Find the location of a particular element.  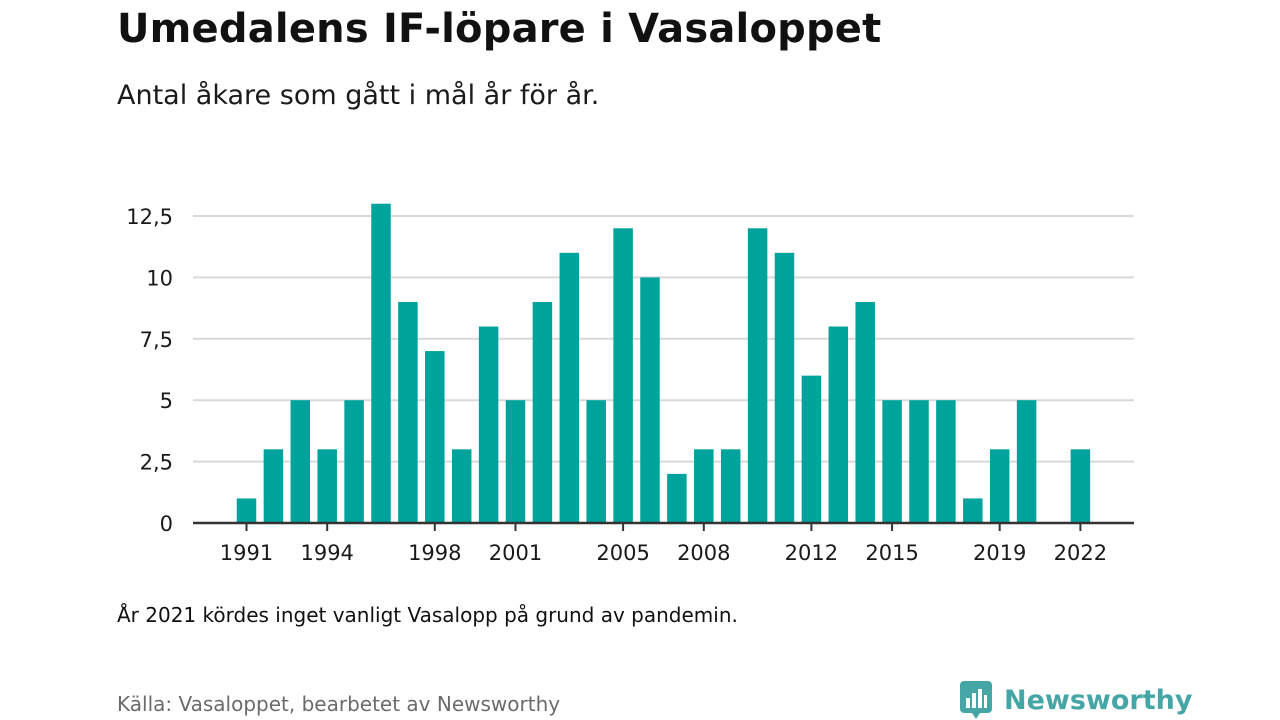

bar-1991 is located at coordinates (246, 510).